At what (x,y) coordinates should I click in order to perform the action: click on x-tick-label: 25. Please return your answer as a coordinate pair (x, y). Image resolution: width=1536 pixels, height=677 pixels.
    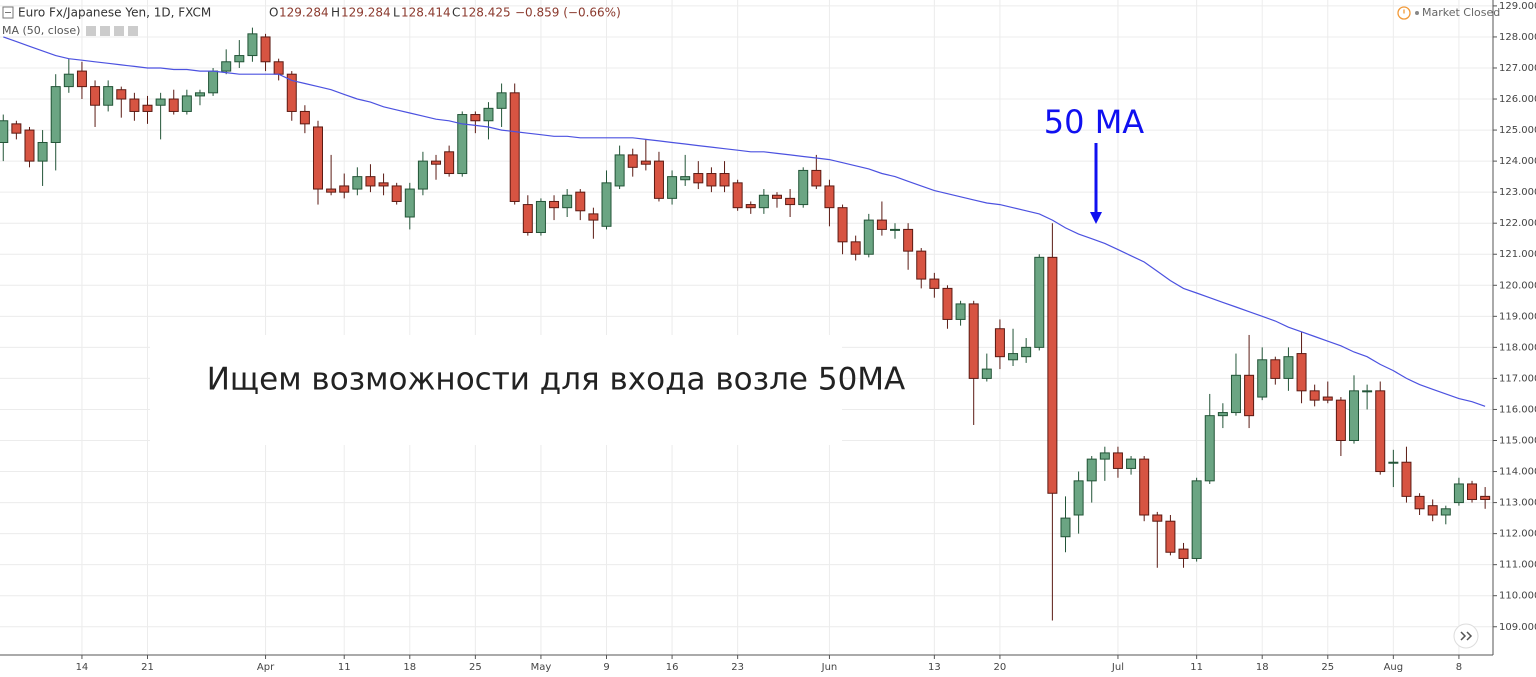
    Looking at the image, I should click on (1327, 667).